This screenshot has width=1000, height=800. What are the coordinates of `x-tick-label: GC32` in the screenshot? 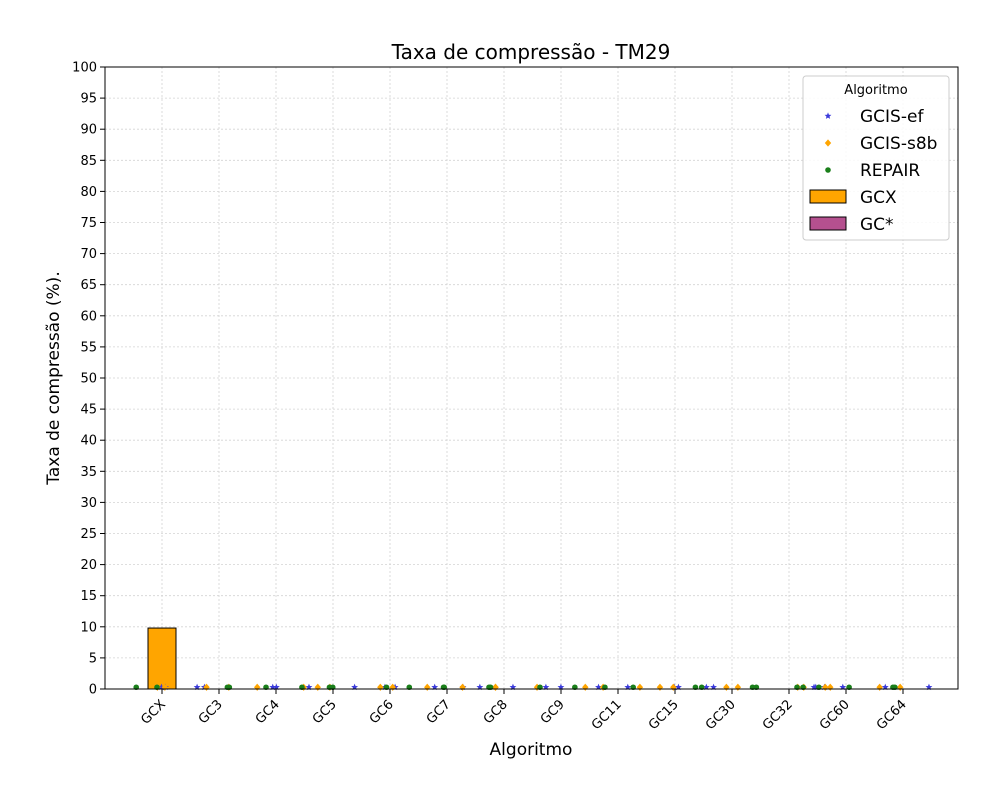 It's located at (778, 715).